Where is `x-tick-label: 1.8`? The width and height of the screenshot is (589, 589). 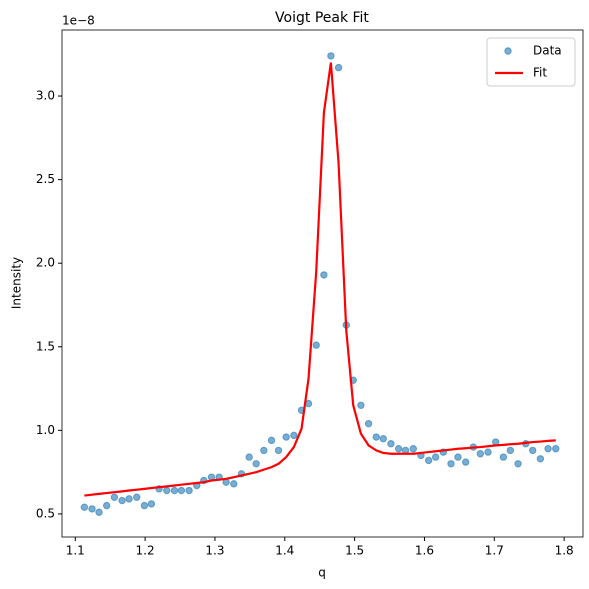
x-tick-label: 1.8 is located at coordinates (564, 551).